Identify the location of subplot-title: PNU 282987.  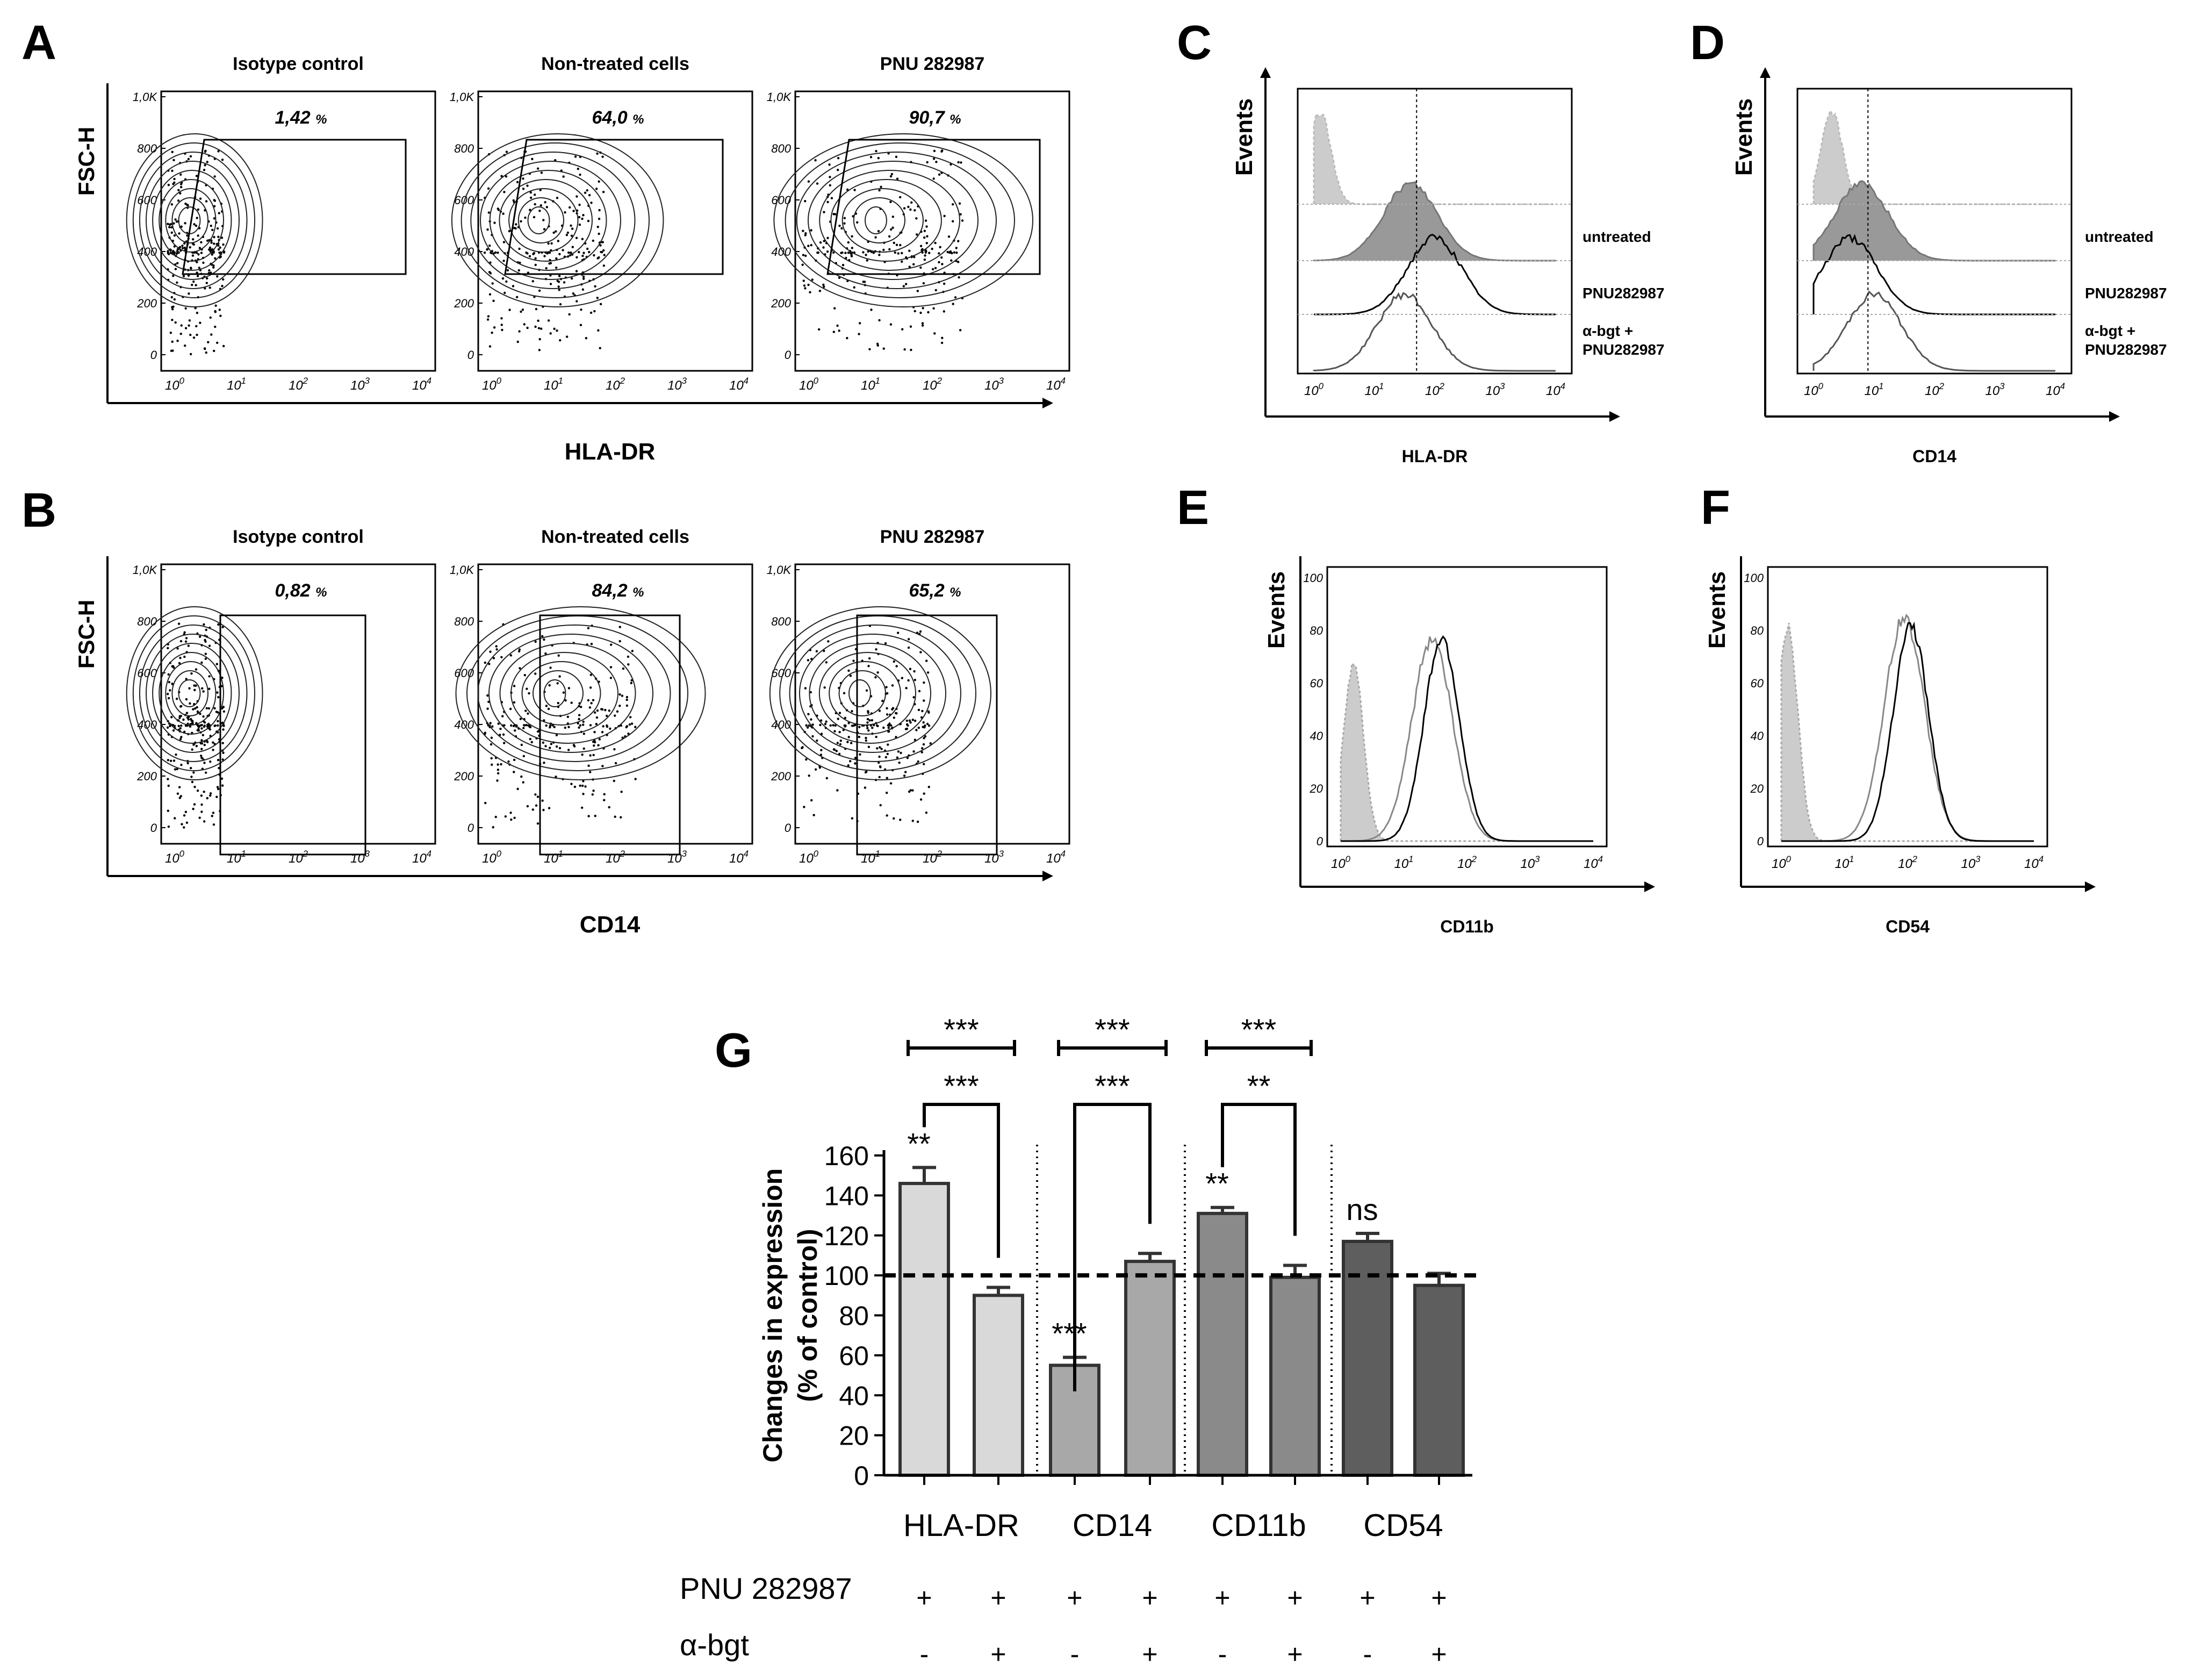
(932, 64).